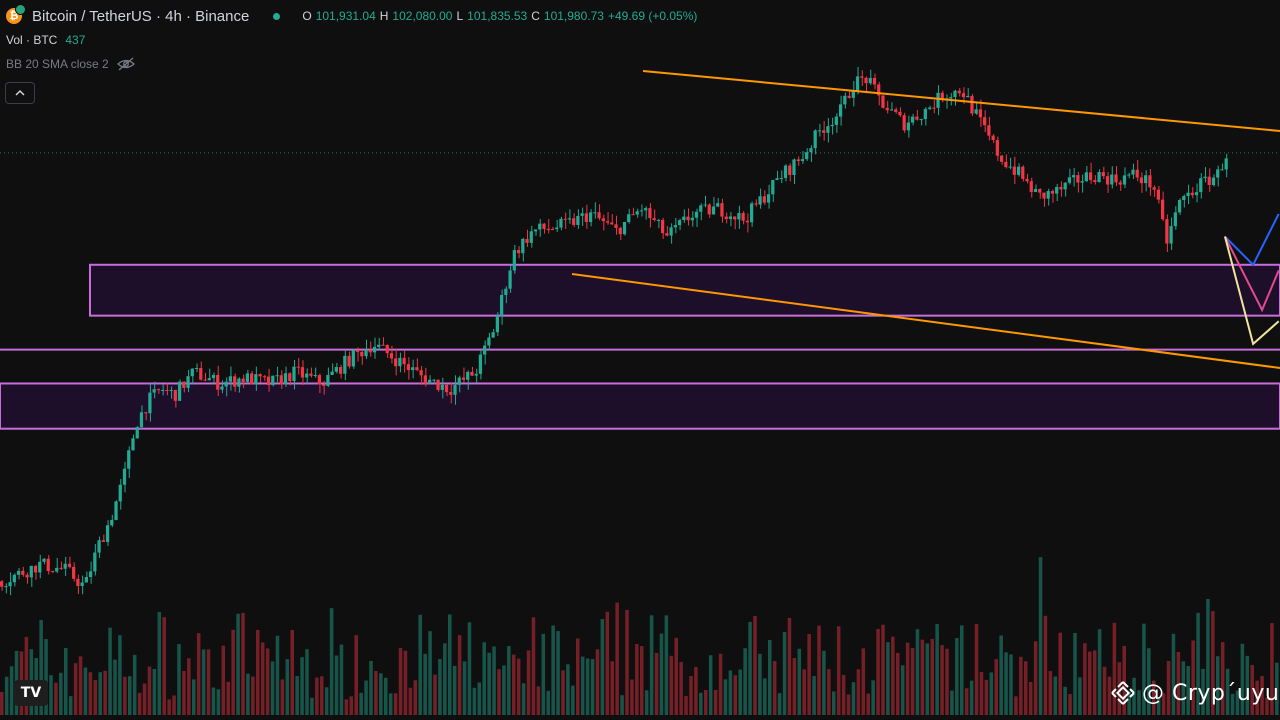  What do you see at coordinates (31, 693) in the screenshot?
I see `tradingview-logo: TV` at bounding box center [31, 693].